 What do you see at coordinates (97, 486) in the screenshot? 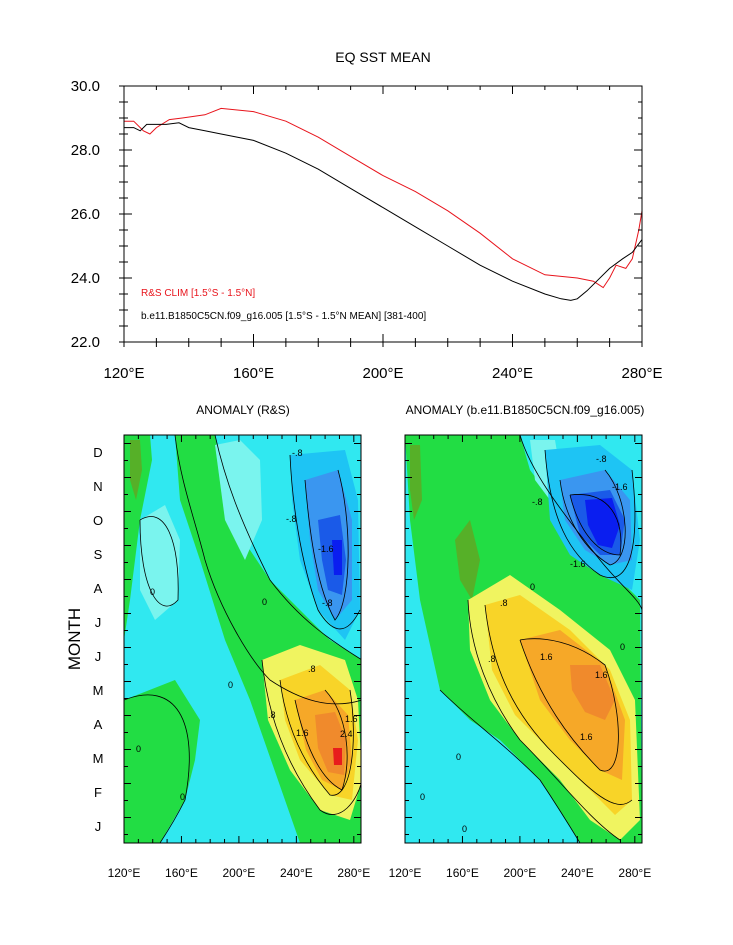
I see `month-label: N` at bounding box center [97, 486].